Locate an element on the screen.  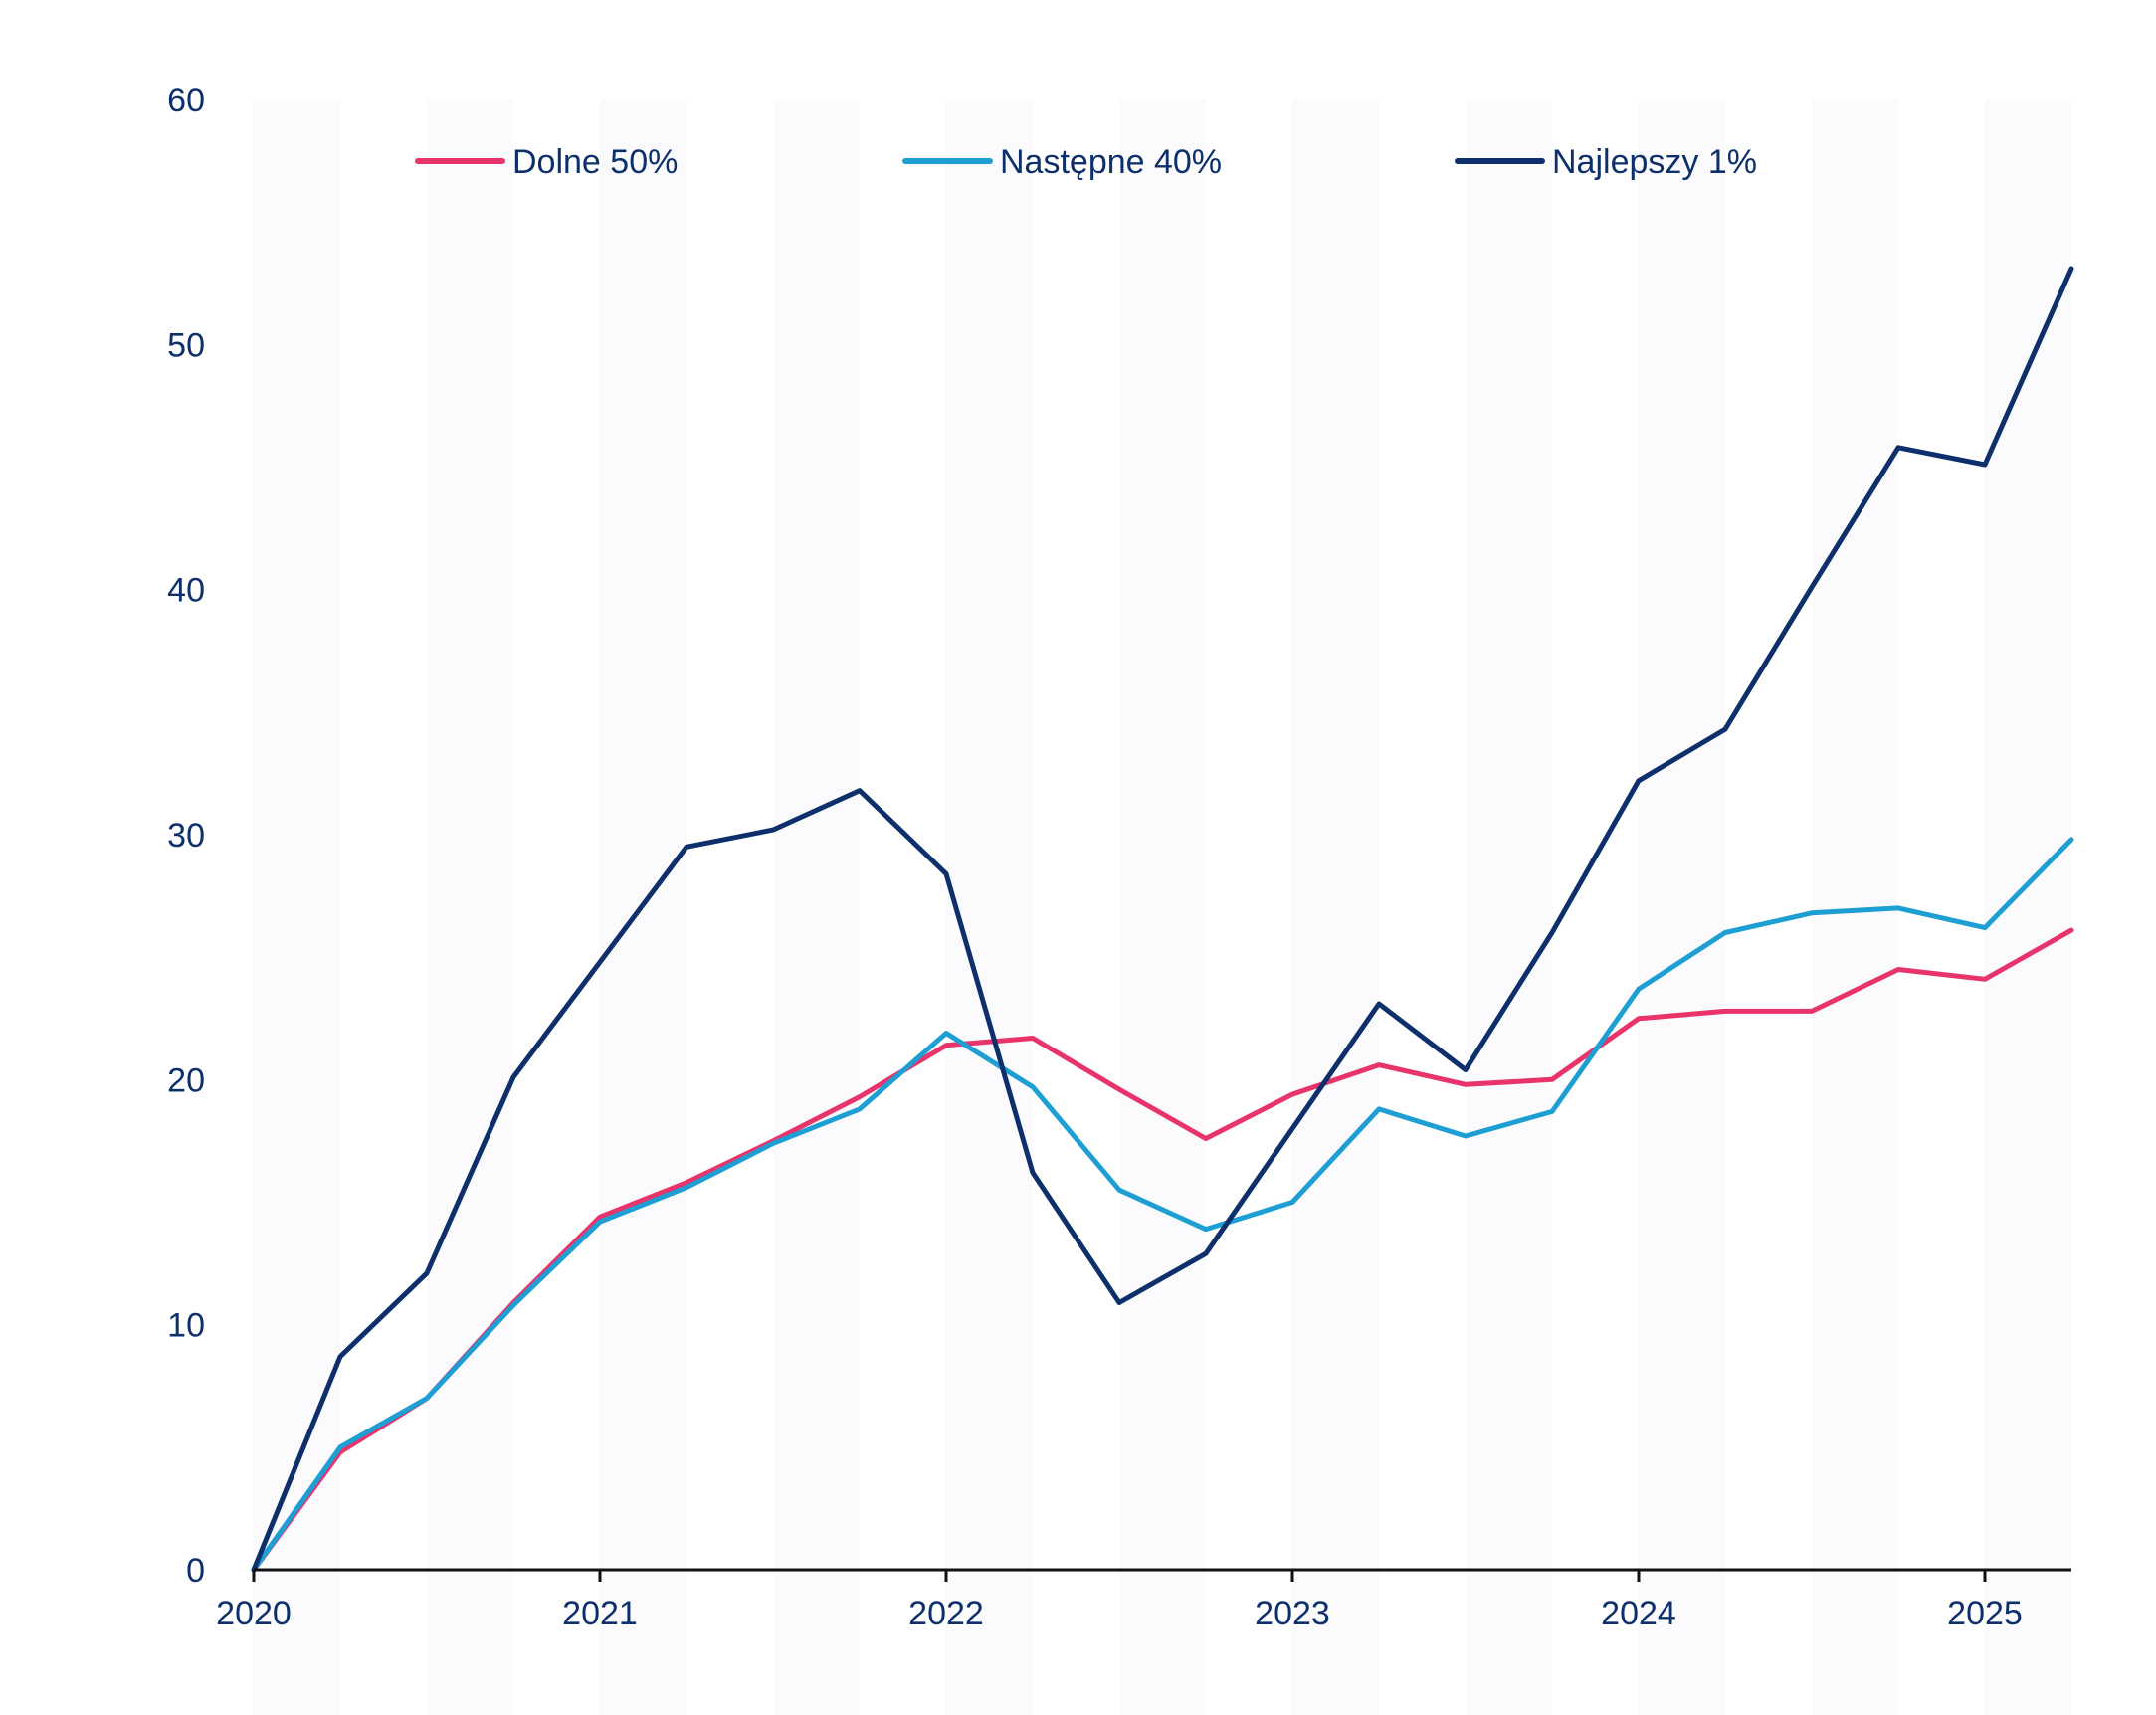
x-tick-label: 2020 is located at coordinates (254, 1614).